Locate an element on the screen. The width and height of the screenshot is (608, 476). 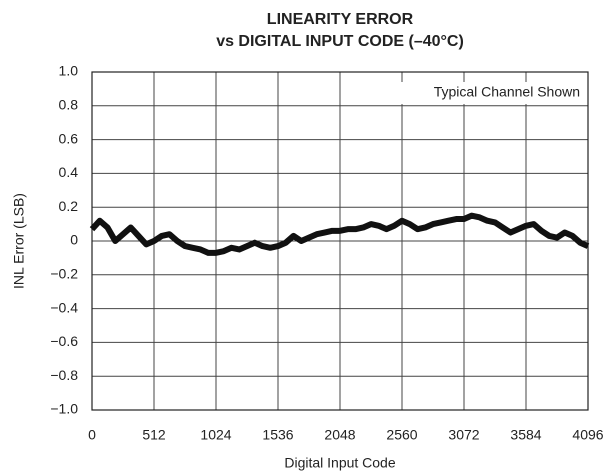
x-tick-label: 512 is located at coordinates (154, 435).